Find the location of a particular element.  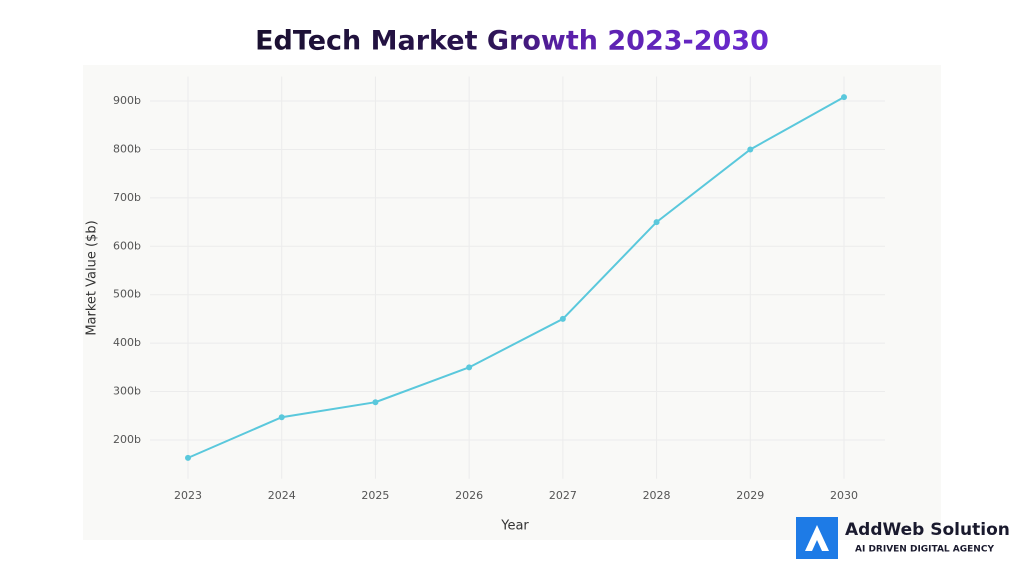

x-tick-label: 2027 is located at coordinates (563, 495).